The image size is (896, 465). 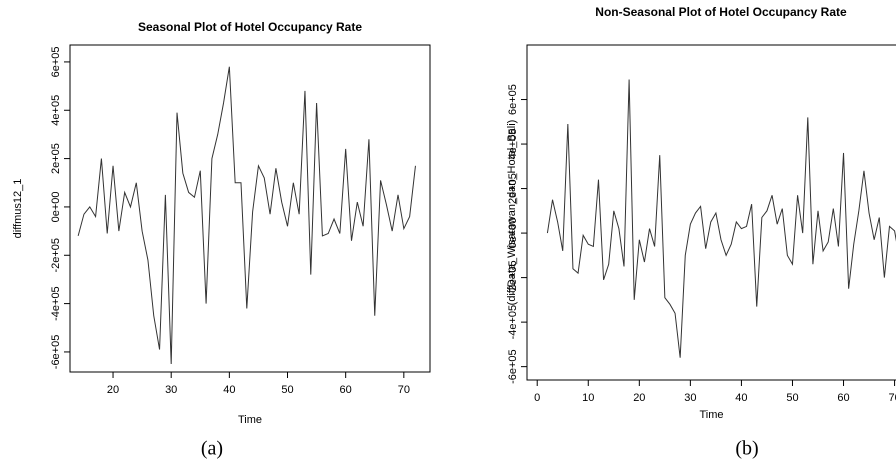 What do you see at coordinates (537, 398) in the screenshot?
I see `x-tick-label: 0` at bounding box center [537, 398].